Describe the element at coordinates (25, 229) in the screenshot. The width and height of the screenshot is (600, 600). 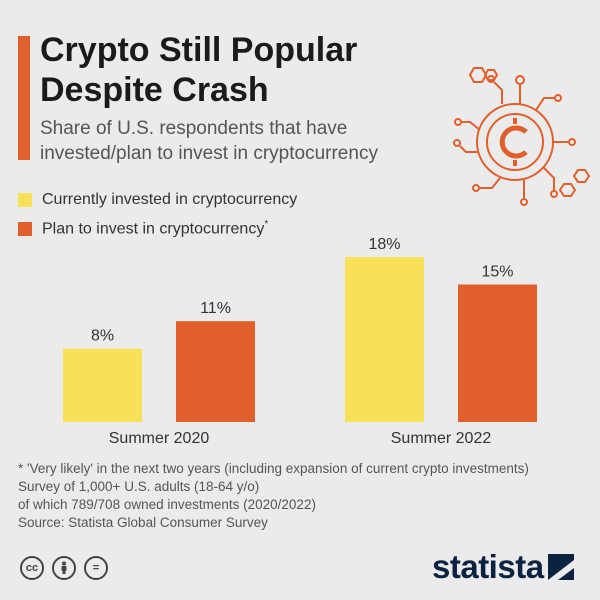
I see `legend-swatch-plan` at that location.